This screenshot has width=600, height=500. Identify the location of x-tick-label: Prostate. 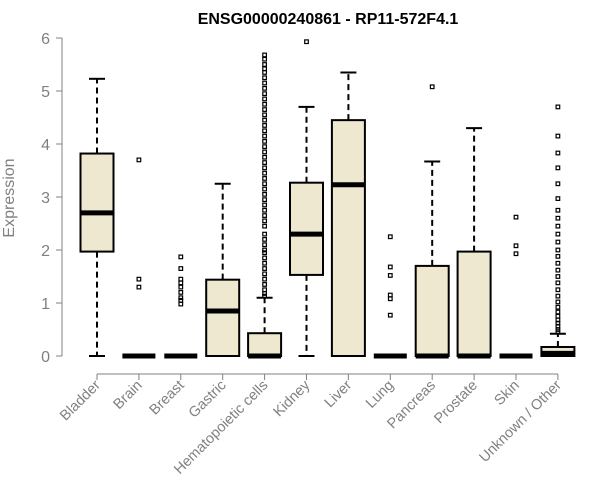
(455, 402).